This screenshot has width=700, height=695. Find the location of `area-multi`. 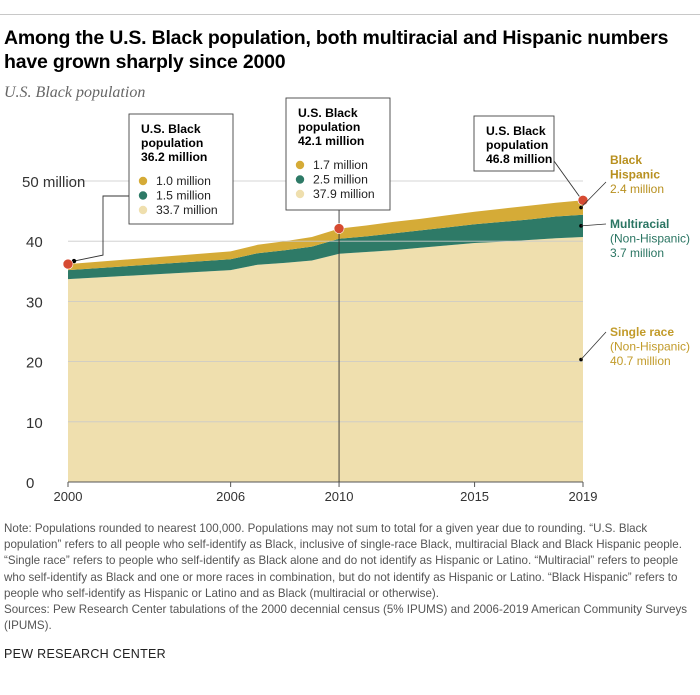

area-multi is located at coordinates (325, 247).